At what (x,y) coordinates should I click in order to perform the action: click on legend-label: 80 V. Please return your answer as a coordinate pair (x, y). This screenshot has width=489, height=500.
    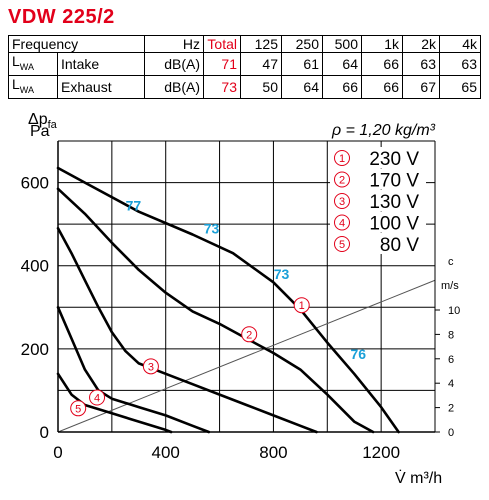
    Looking at the image, I should click on (399, 245).